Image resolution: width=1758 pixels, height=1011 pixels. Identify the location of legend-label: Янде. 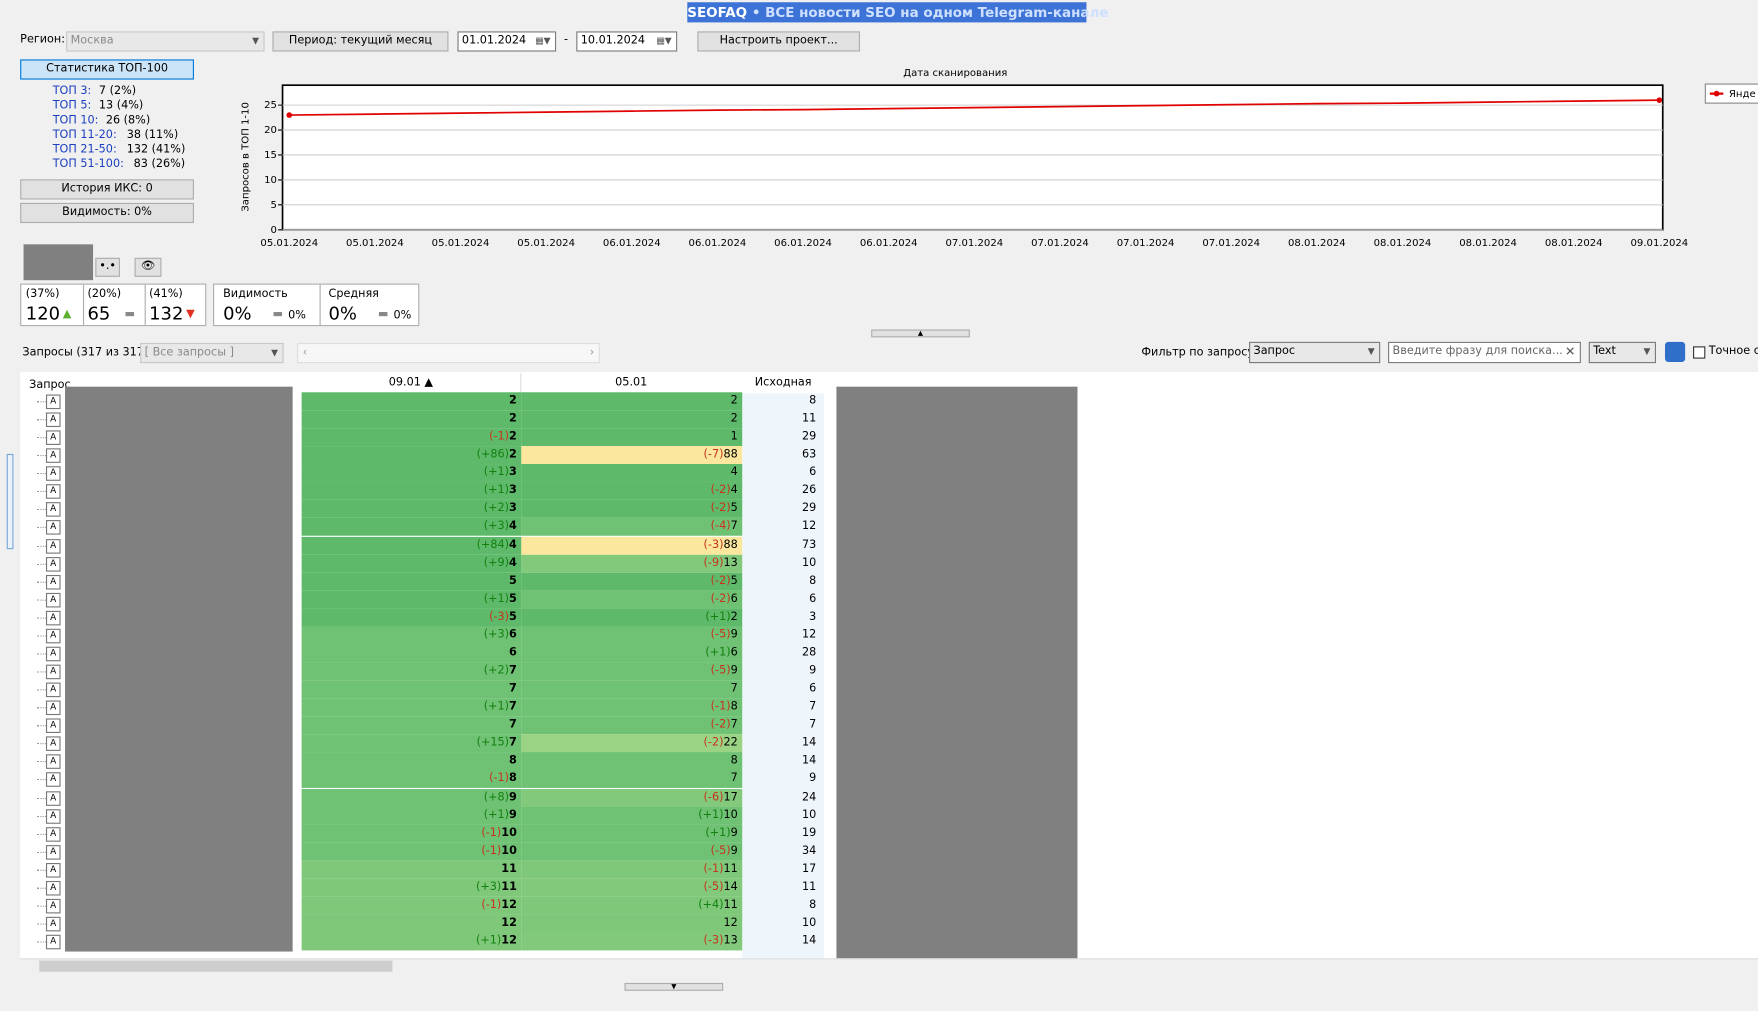
(1742, 94).